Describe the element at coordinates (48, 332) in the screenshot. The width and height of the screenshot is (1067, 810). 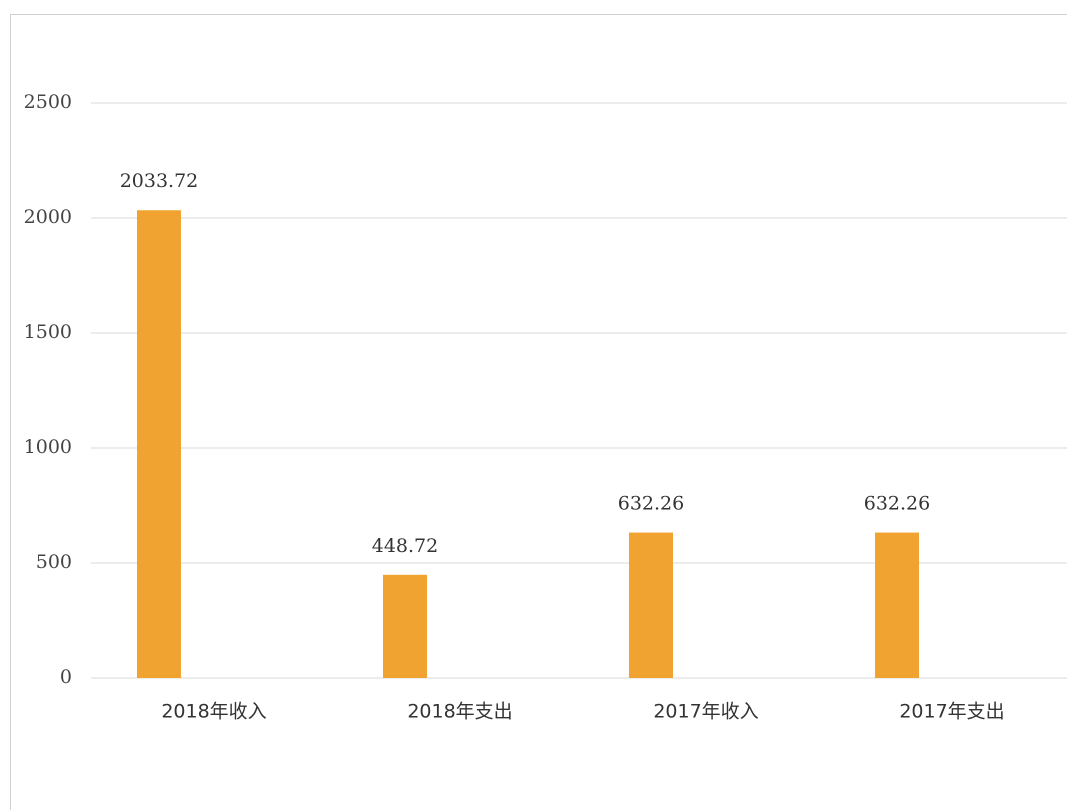
I see `y-tick-label: 1500` at that location.